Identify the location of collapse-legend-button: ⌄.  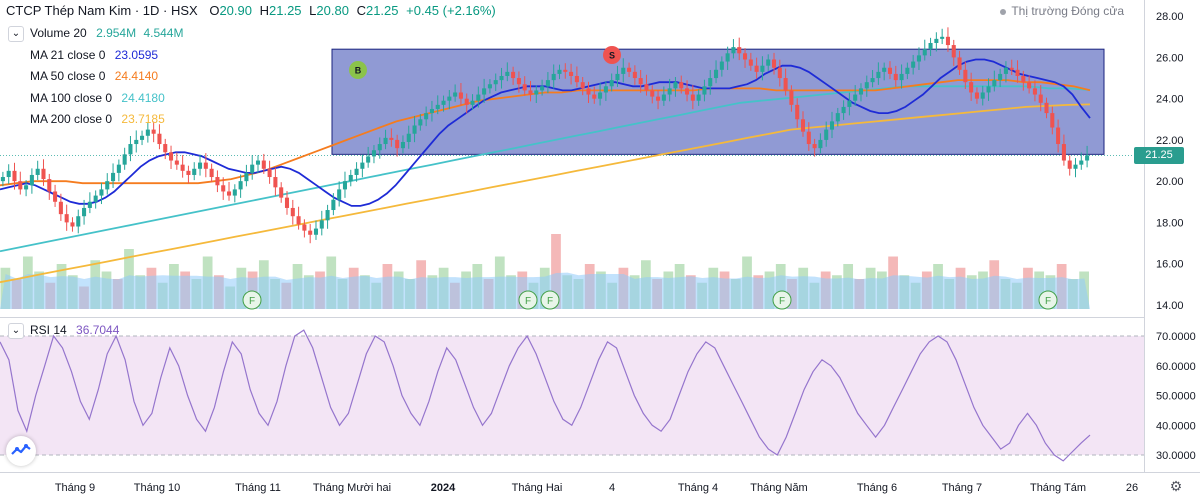
(16, 34).